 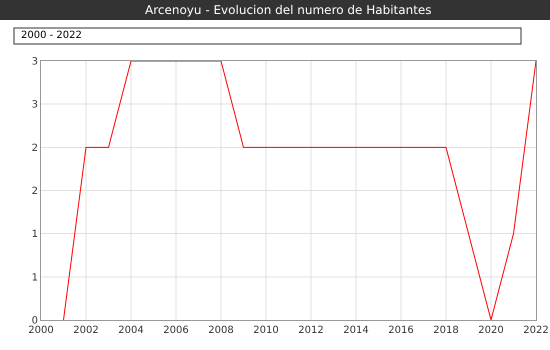 I want to click on x-tick-label: 2012, so click(x=311, y=330).